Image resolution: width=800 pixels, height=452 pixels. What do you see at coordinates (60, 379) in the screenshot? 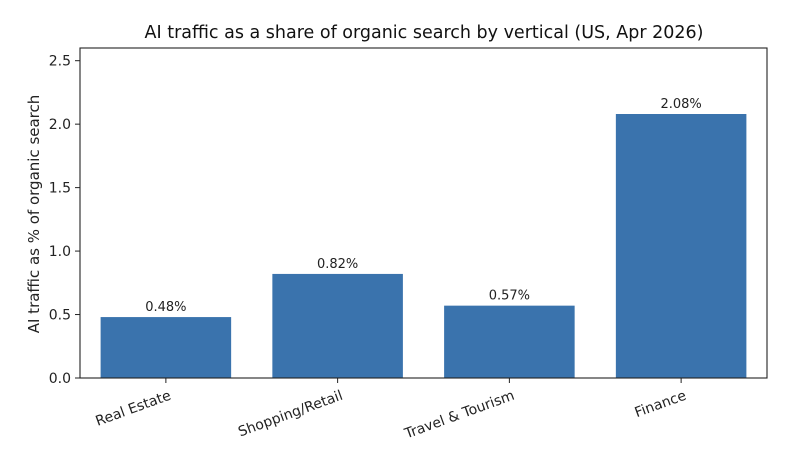
I see `y-tick-label: 0.0` at bounding box center [60, 379].